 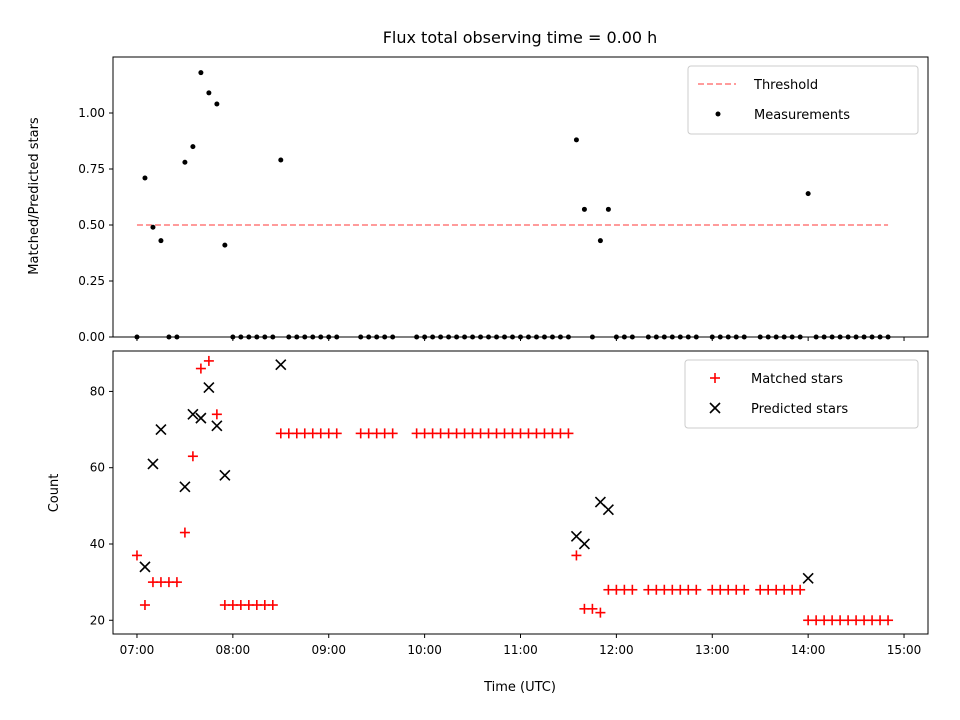 What do you see at coordinates (328, 650) in the screenshot?
I see `x-tick-label: 09:00` at bounding box center [328, 650].